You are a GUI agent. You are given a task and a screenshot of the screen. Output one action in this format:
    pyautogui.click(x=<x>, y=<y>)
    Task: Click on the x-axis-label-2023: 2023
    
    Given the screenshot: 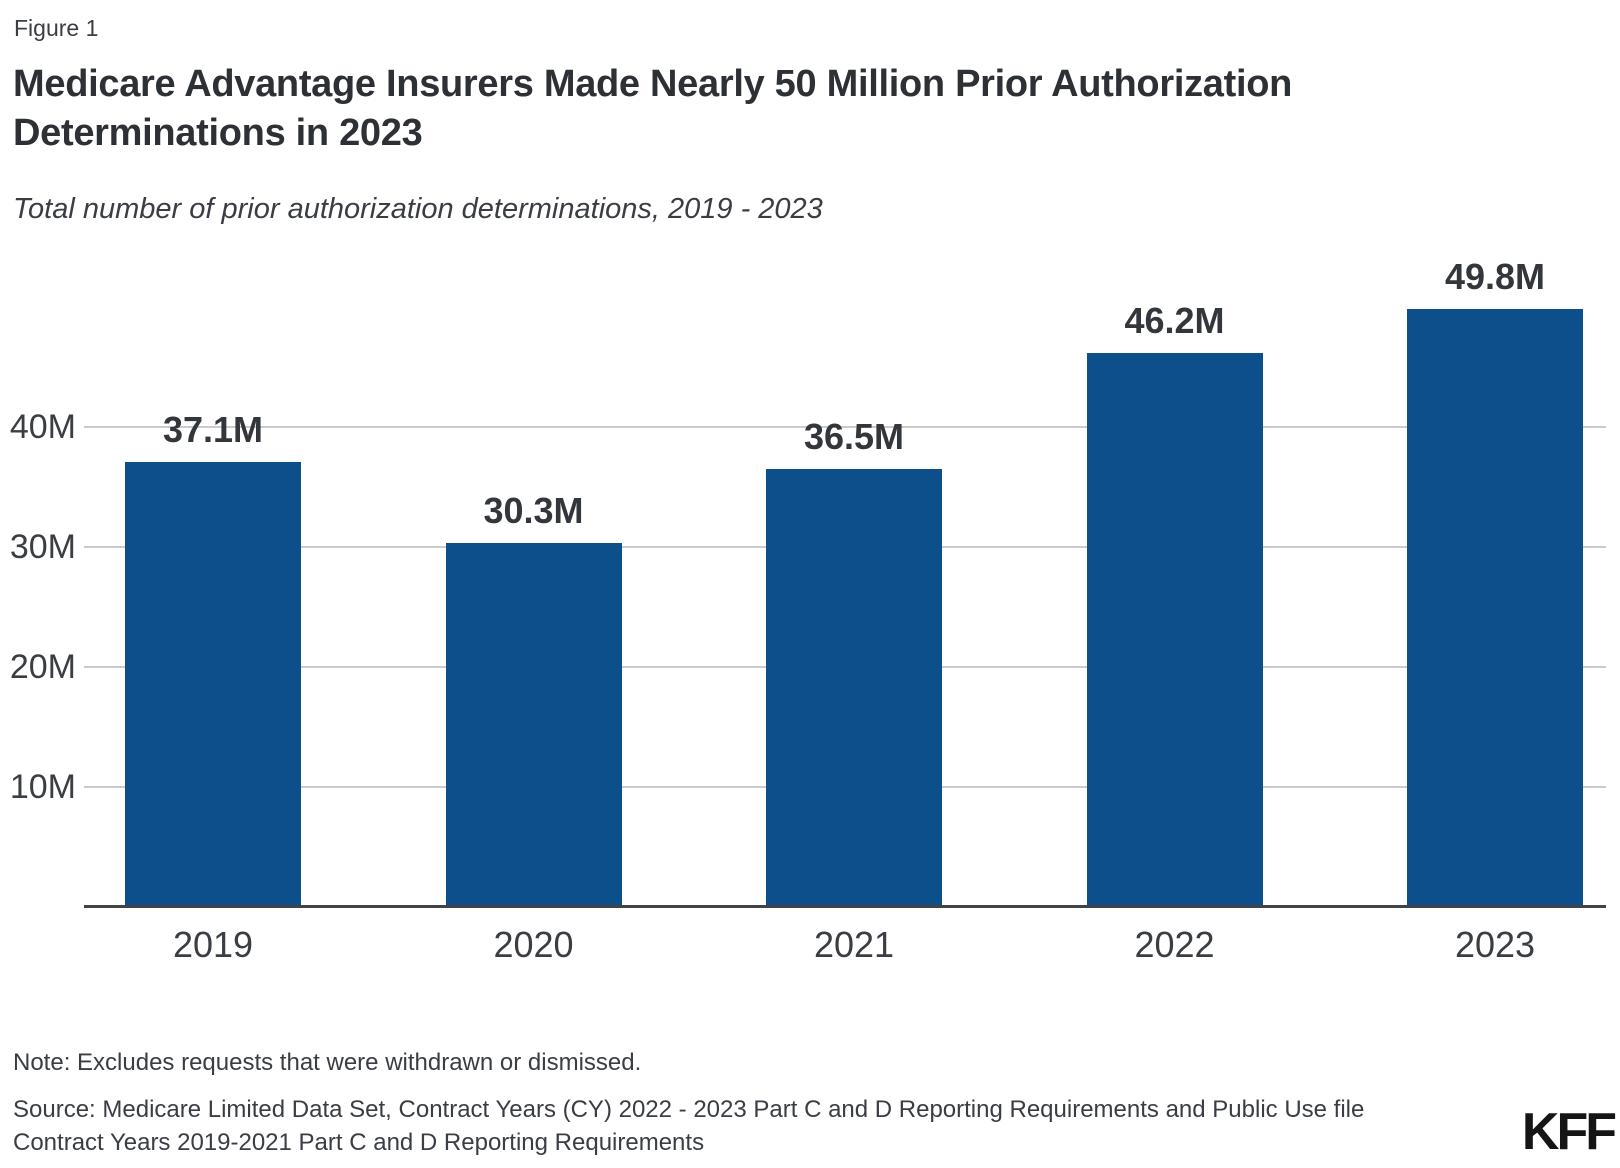 What is the action you would take?
    pyautogui.click(x=1495, y=944)
    